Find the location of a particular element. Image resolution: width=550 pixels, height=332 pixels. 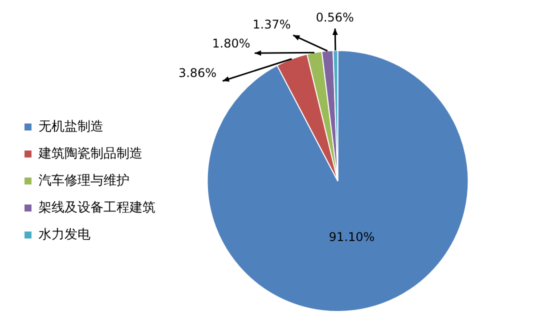

legend-label: 建筑陶瓷制品制造 is located at coordinates (90, 154).